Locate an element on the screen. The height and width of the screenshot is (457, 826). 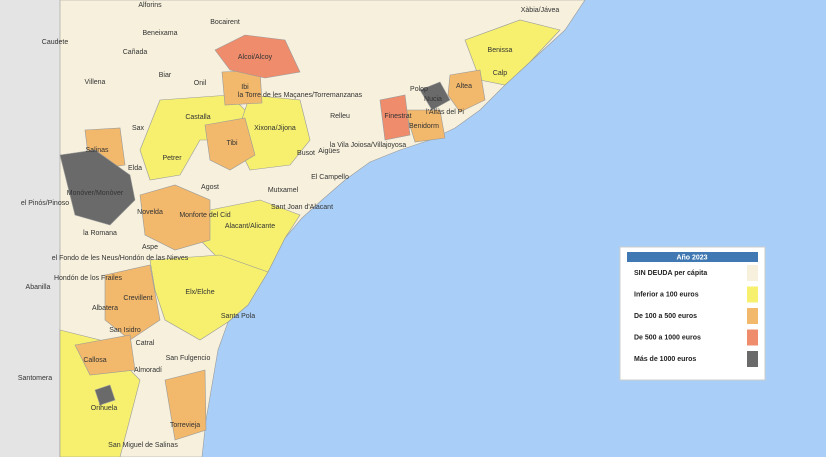
legend-label: De 500 a 1000 euros is located at coordinates (667, 337).